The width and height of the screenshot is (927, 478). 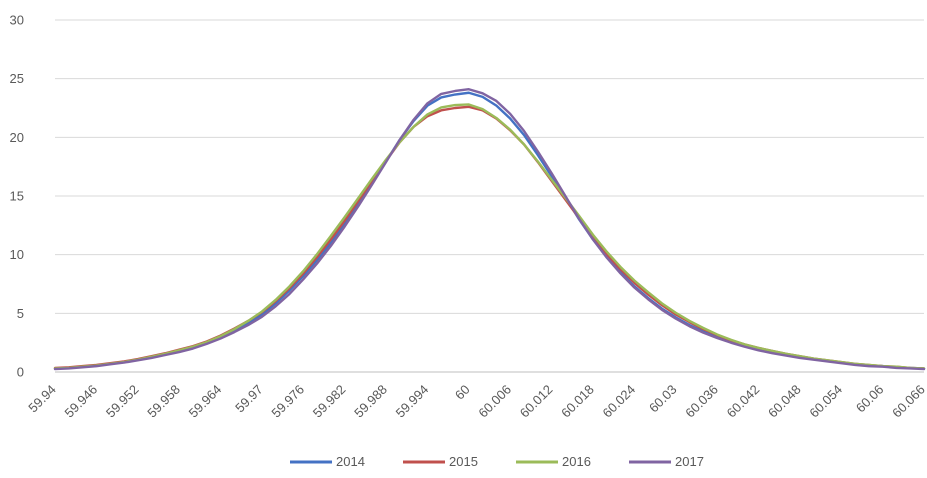 I want to click on x-tick-label: 60.024, so click(x=618, y=401).